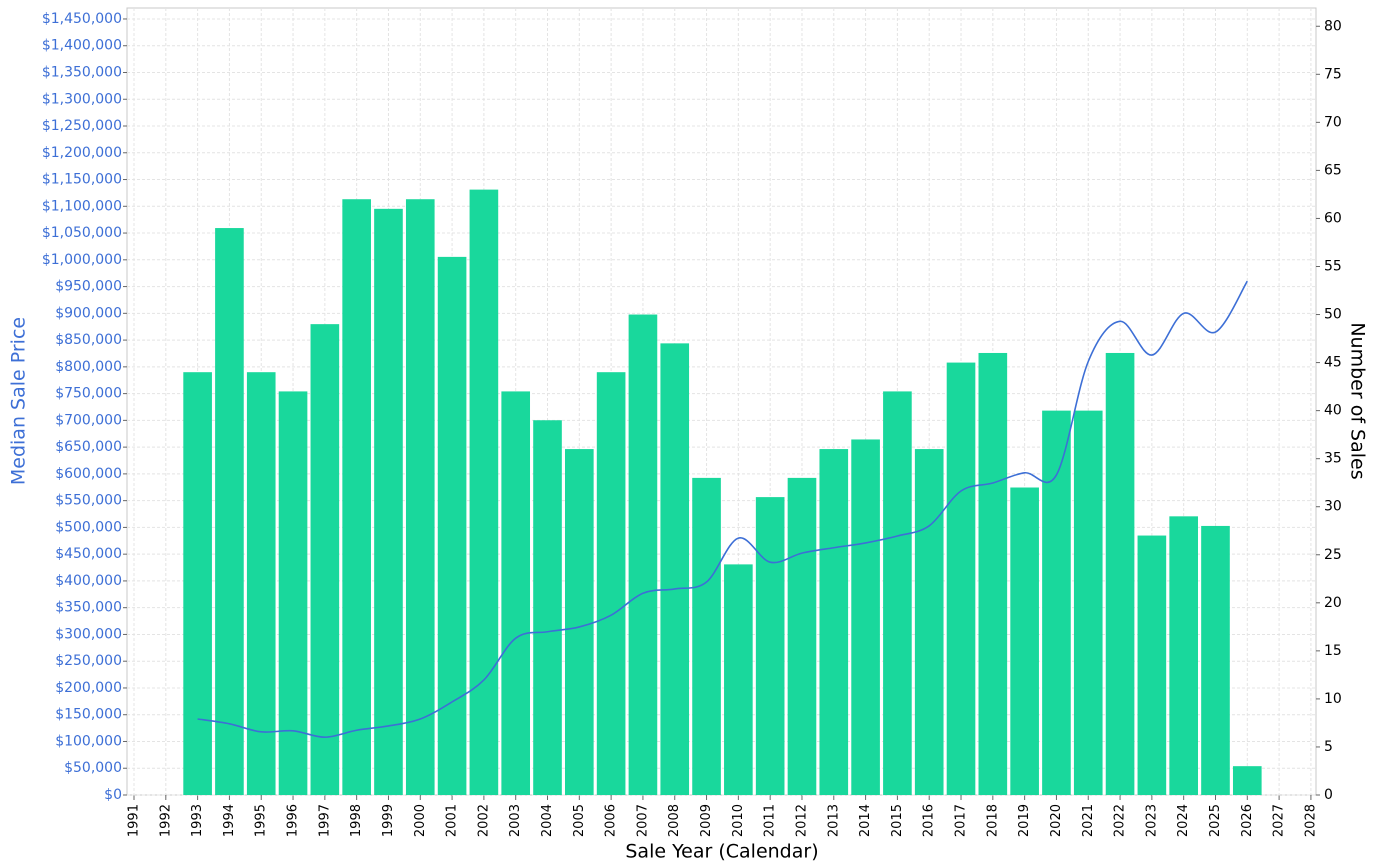 The width and height of the screenshot is (1383, 864). I want to click on x-tick-label: 2008, so click(674, 820).